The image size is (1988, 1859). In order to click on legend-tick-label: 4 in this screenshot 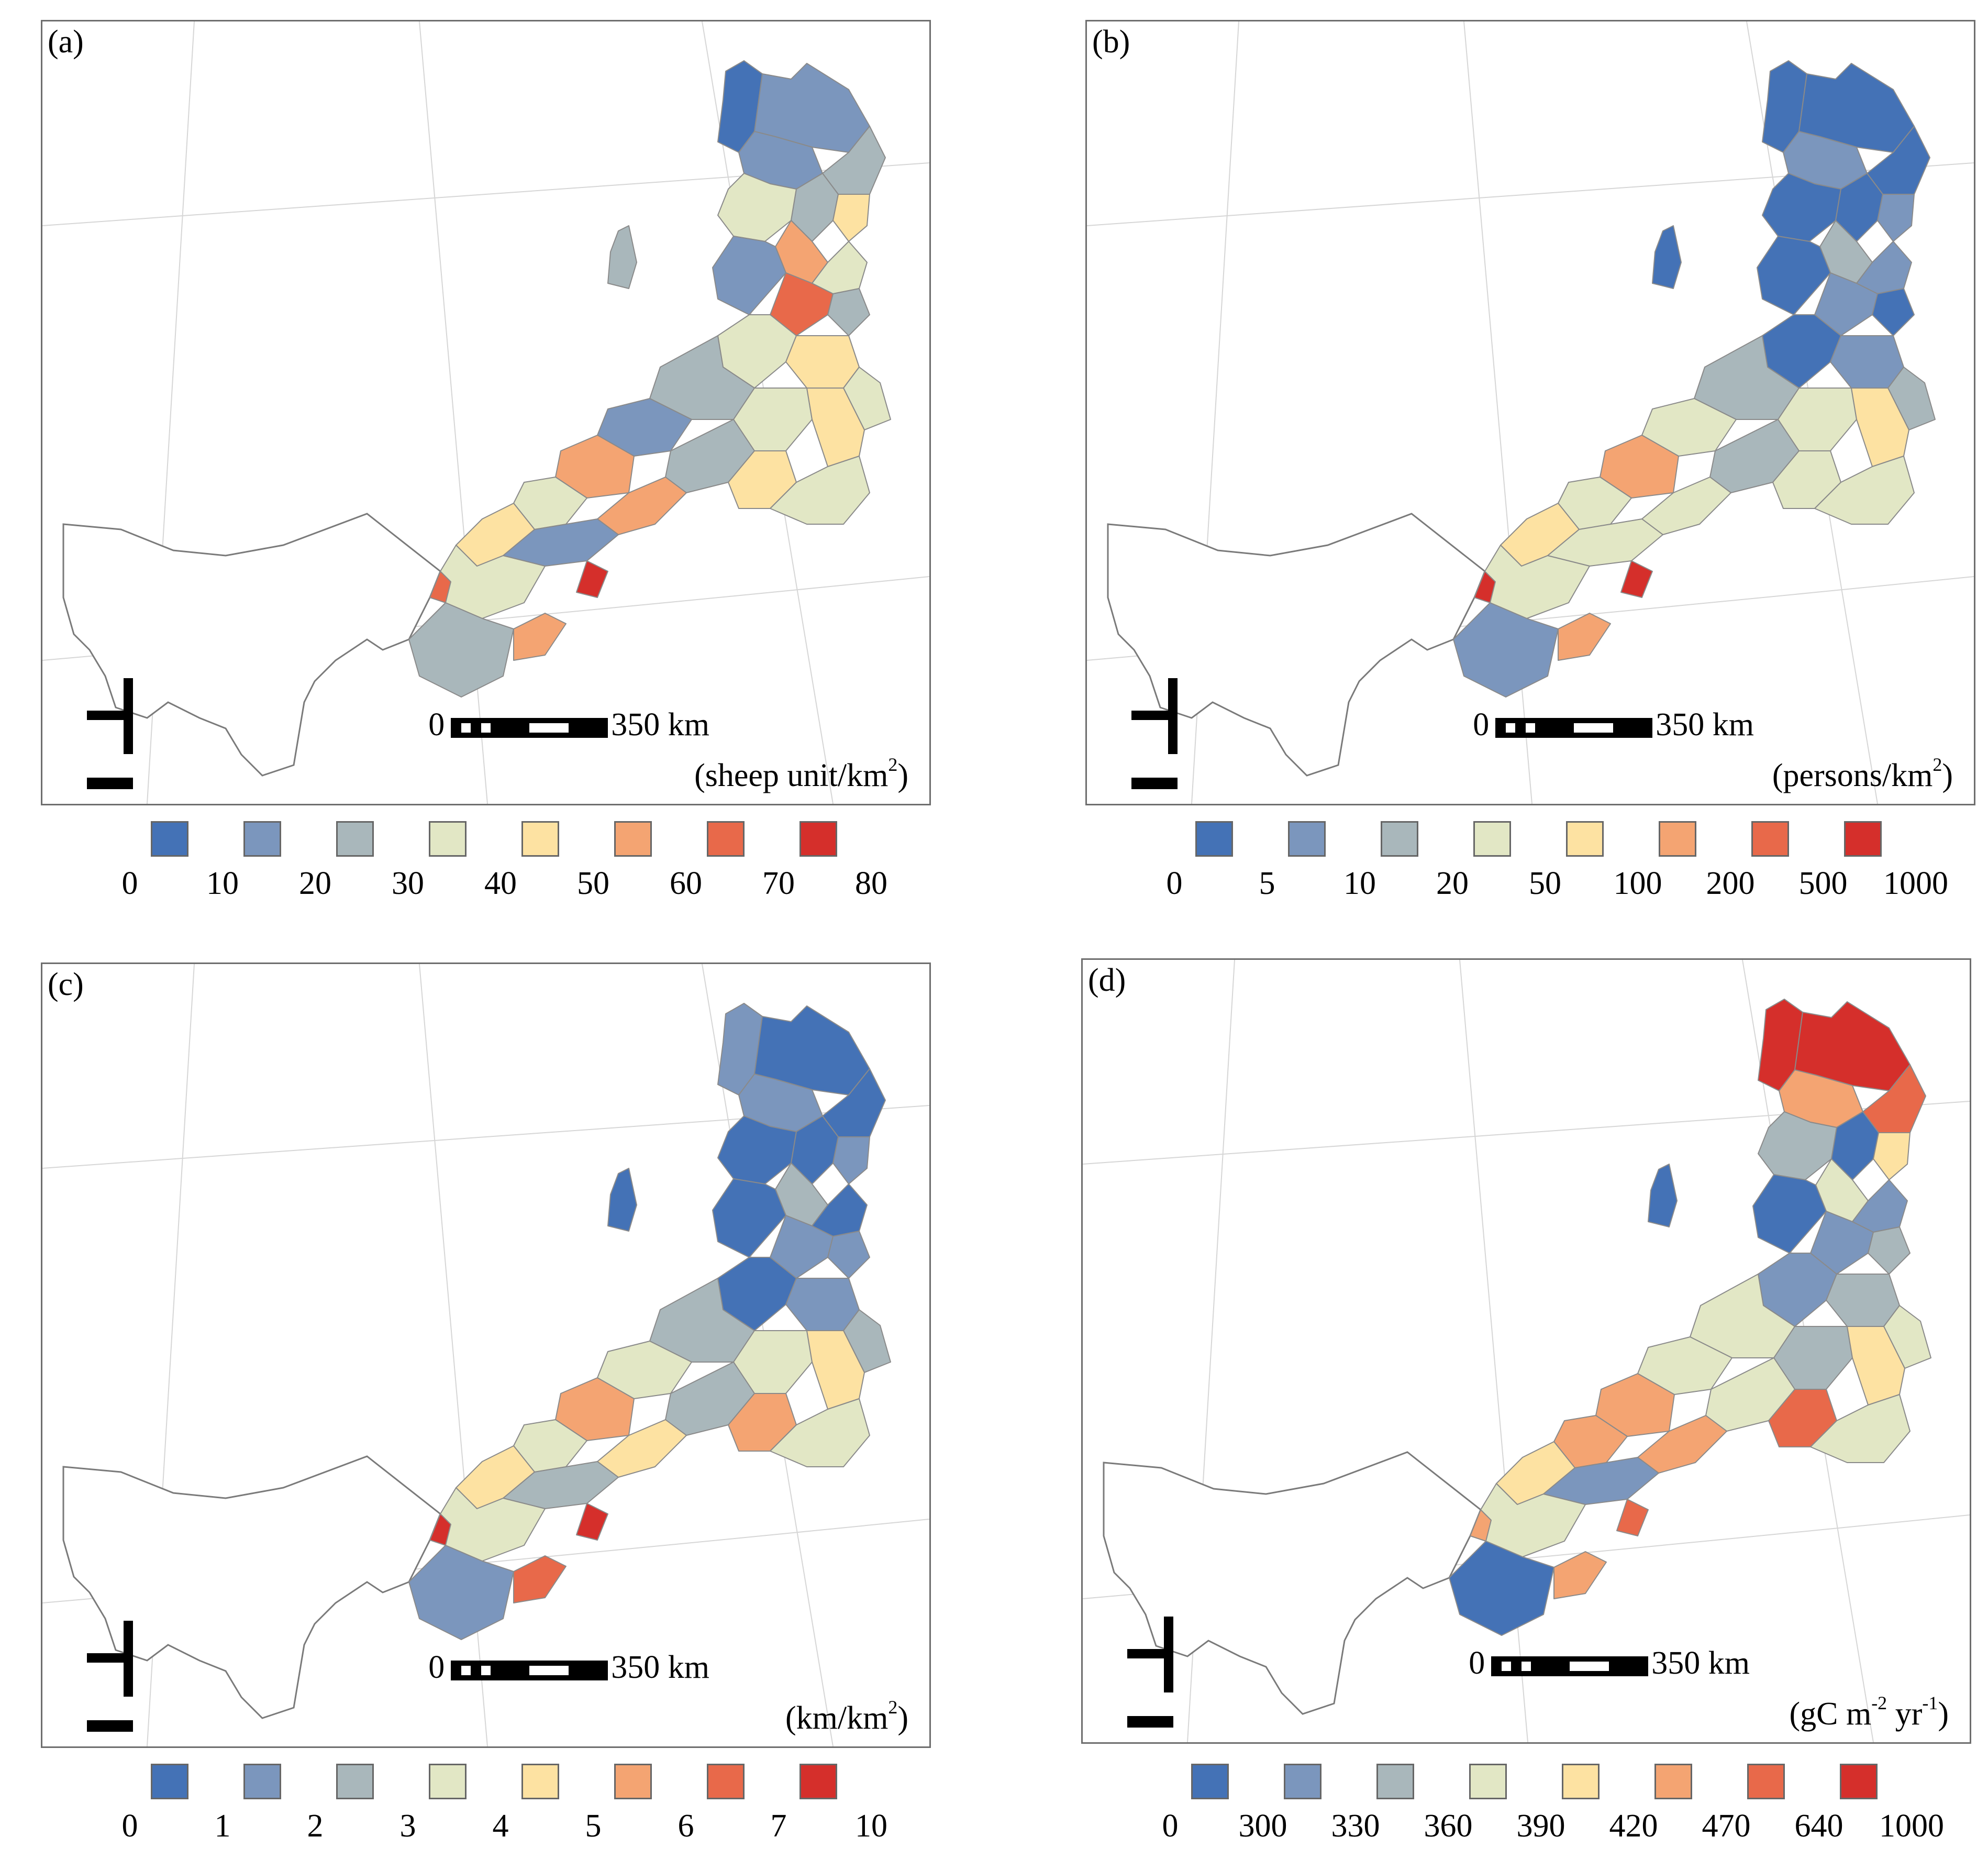, I will do `click(501, 1826)`.